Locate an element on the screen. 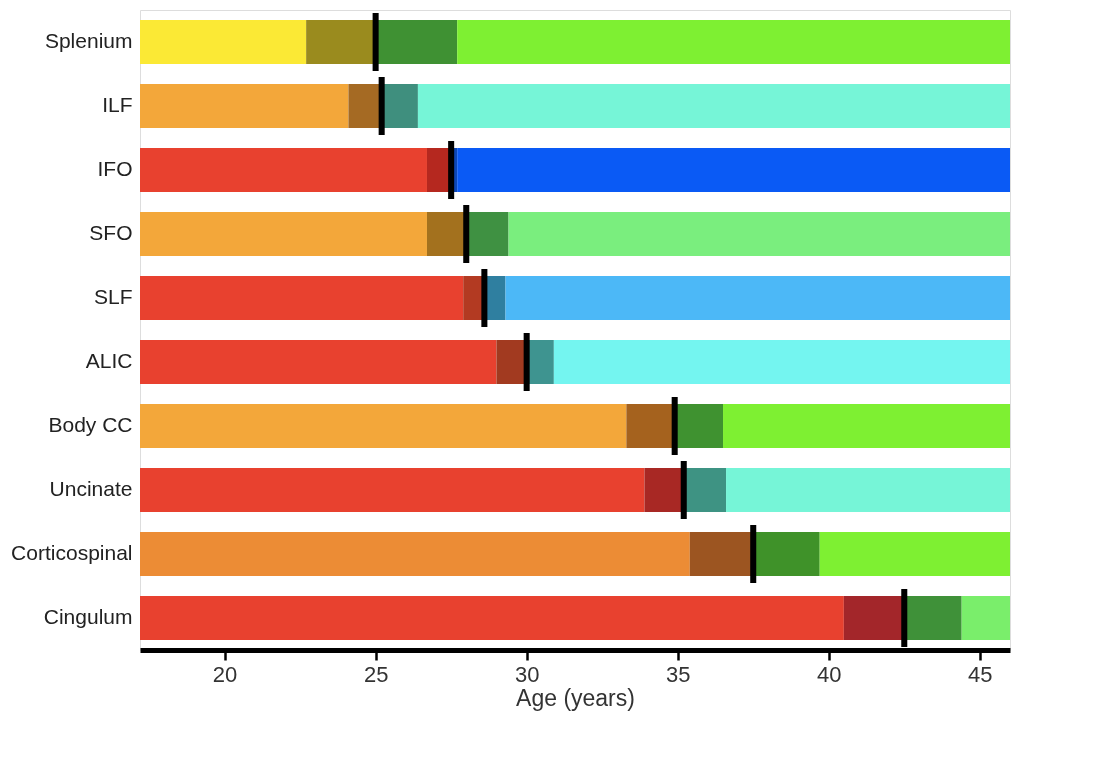  y-tick-label: Corticospinal is located at coordinates (72, 552).